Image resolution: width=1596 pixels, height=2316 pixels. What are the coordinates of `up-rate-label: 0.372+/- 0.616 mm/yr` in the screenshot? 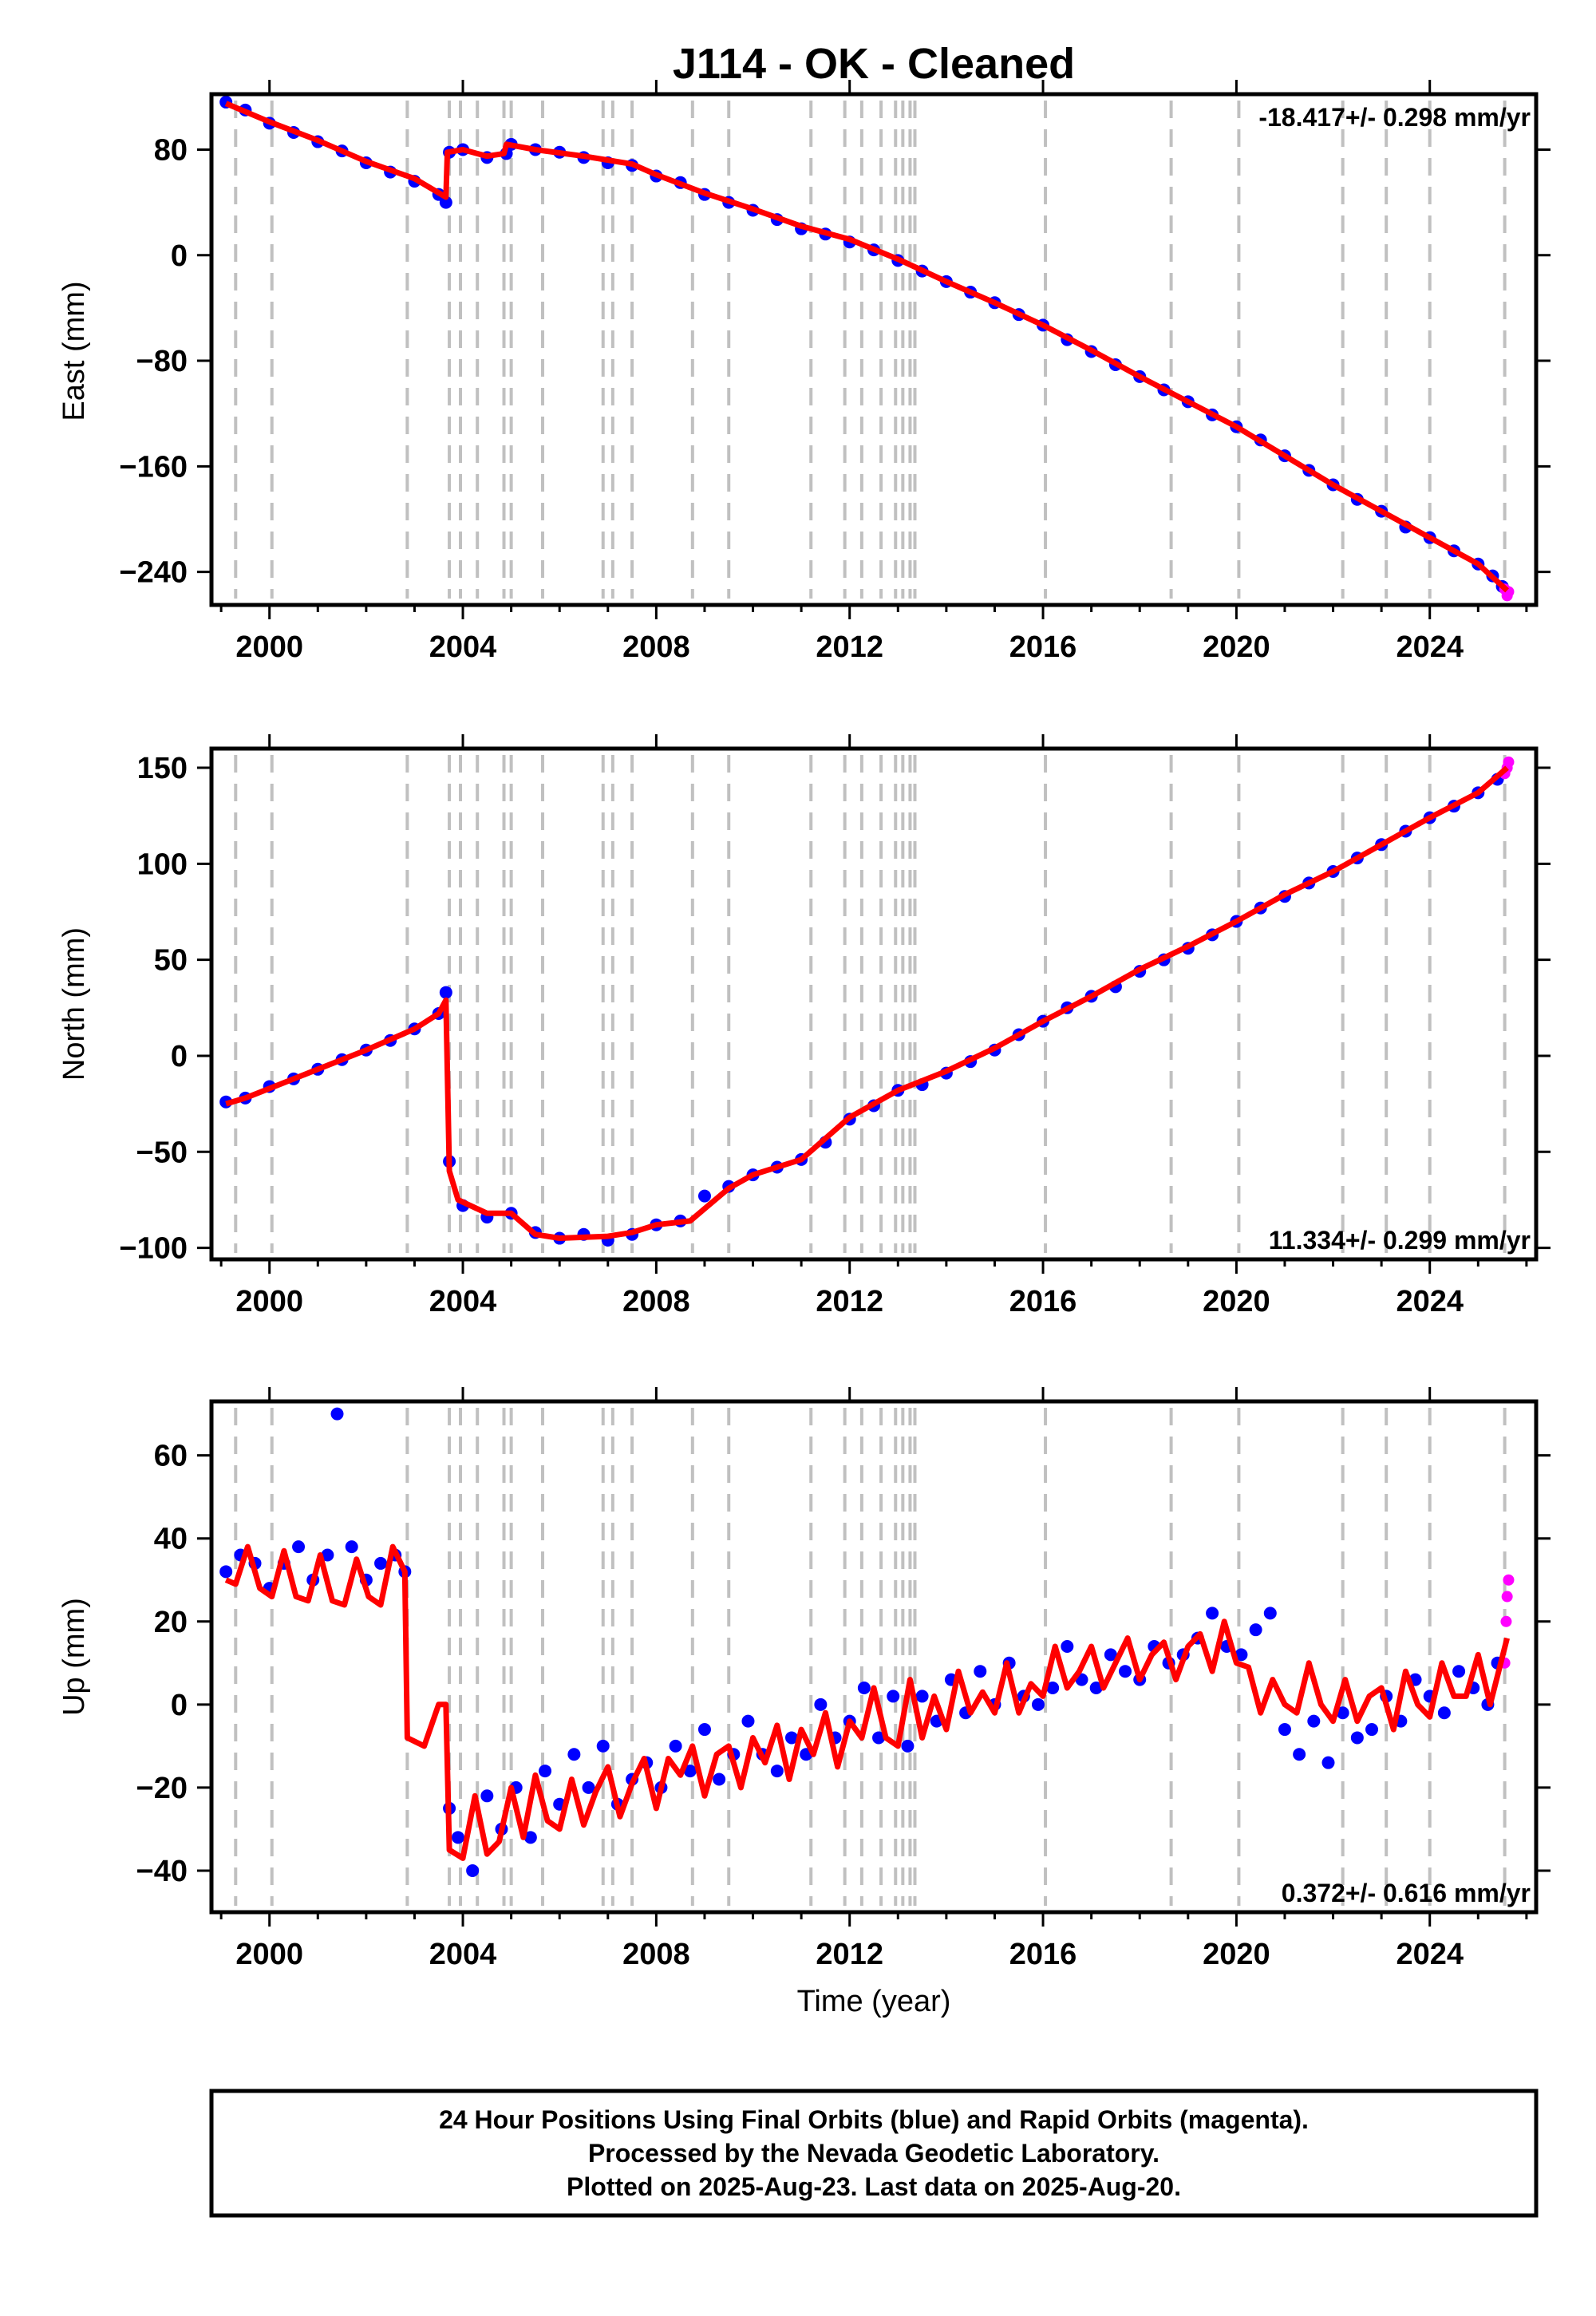 It's located at (1406, 1893).